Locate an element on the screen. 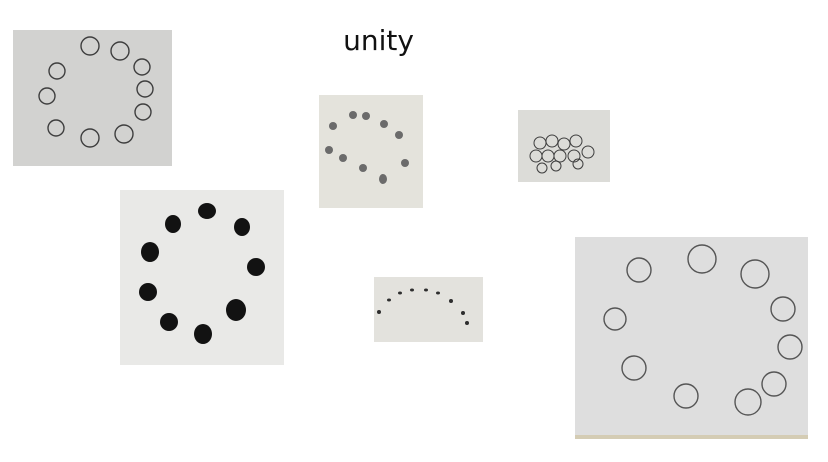  large-circles-ring-drawing is located at coordinates (691, 338).